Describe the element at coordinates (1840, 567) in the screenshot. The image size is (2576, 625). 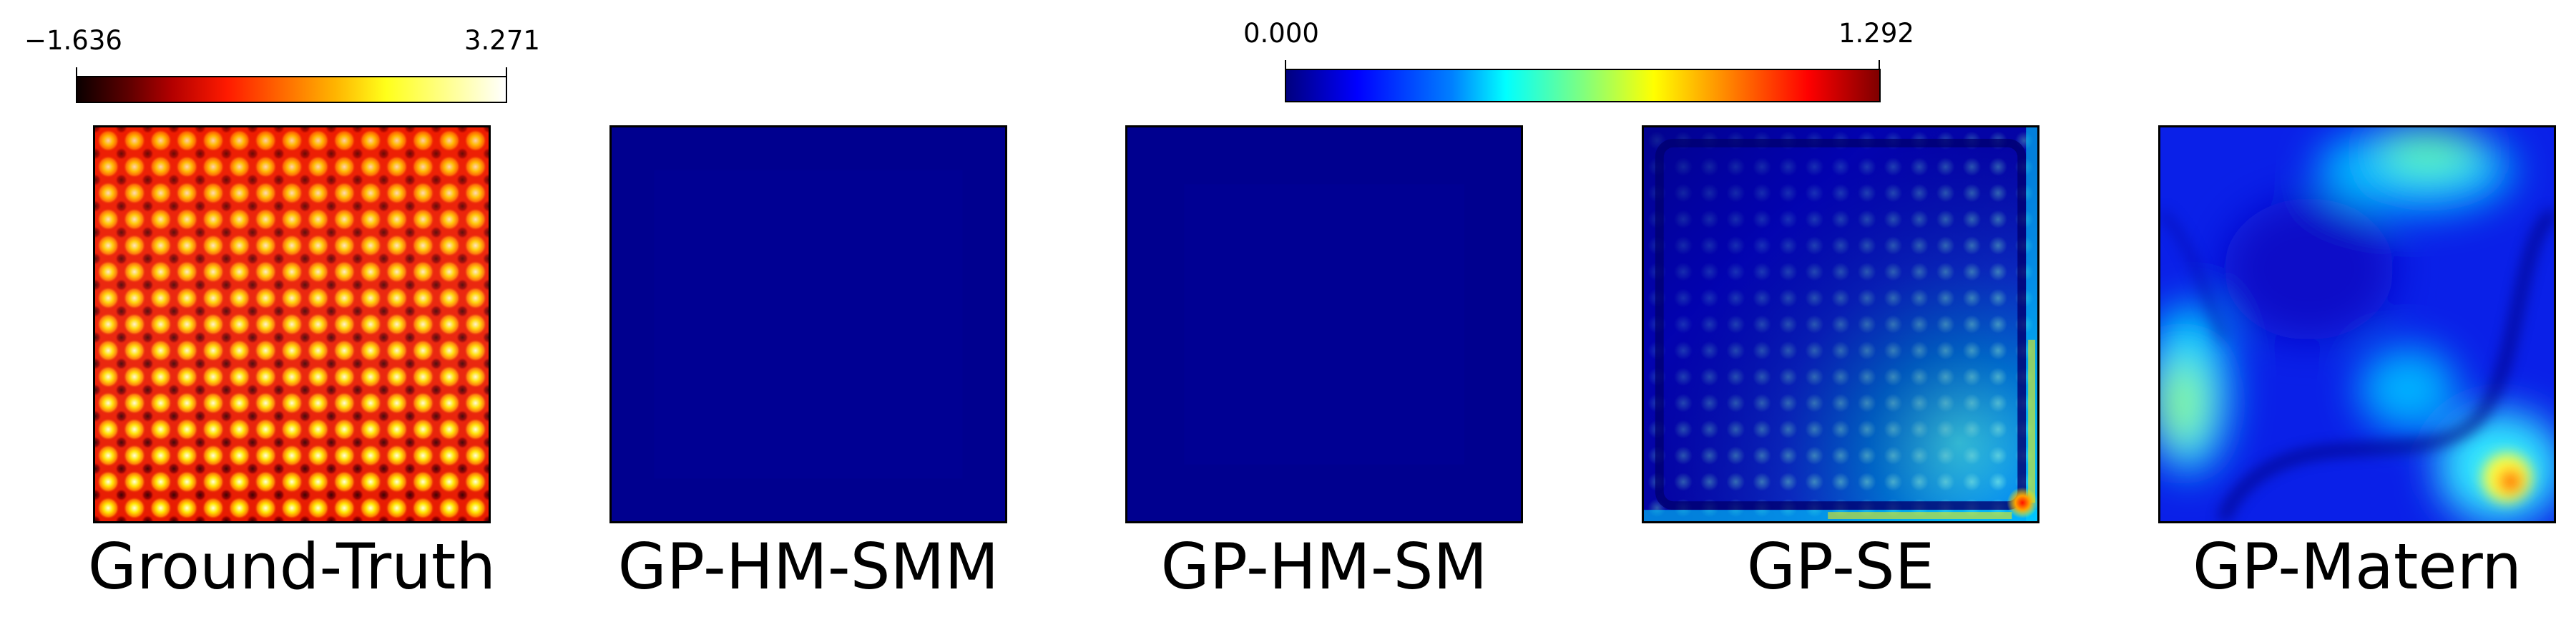
I see `gp-se-title: GP-SE` at that location.